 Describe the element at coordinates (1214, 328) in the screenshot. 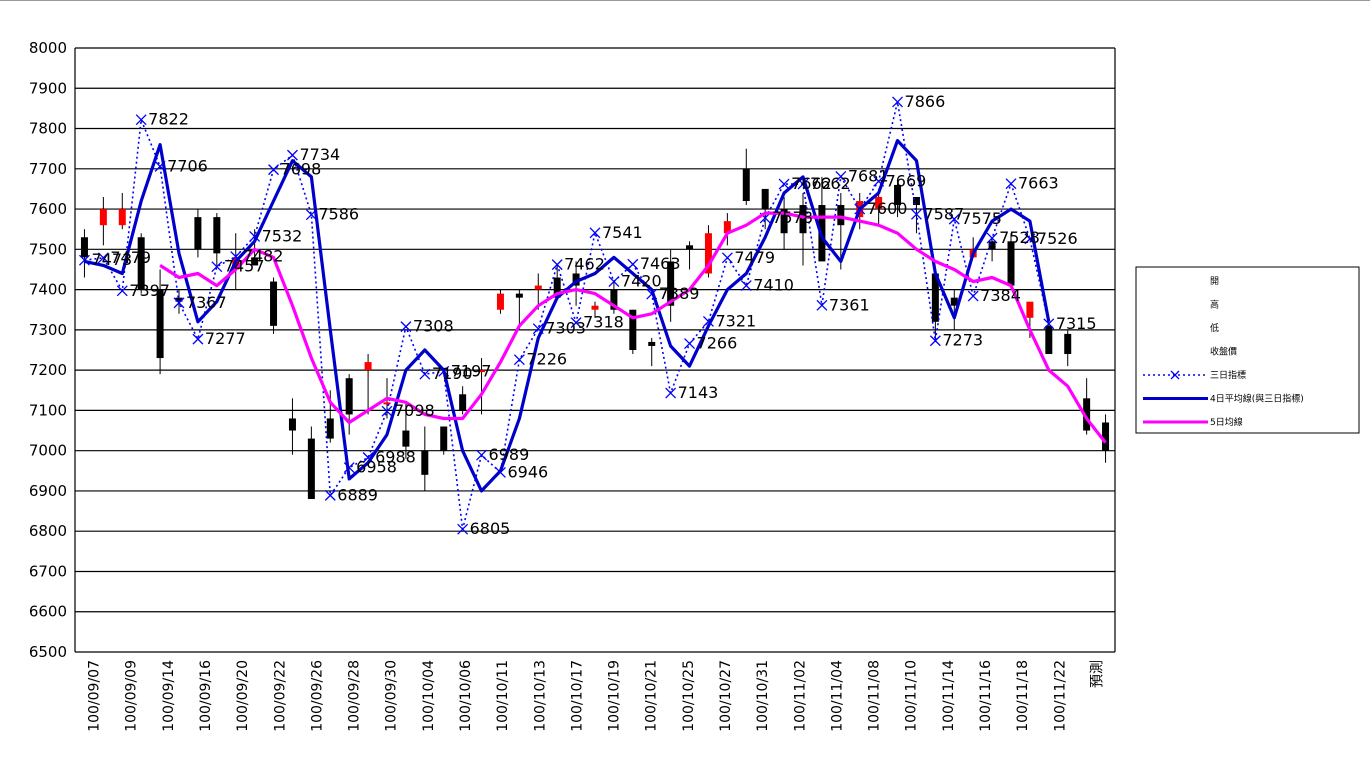

I see `legend-label: 低` at that location.